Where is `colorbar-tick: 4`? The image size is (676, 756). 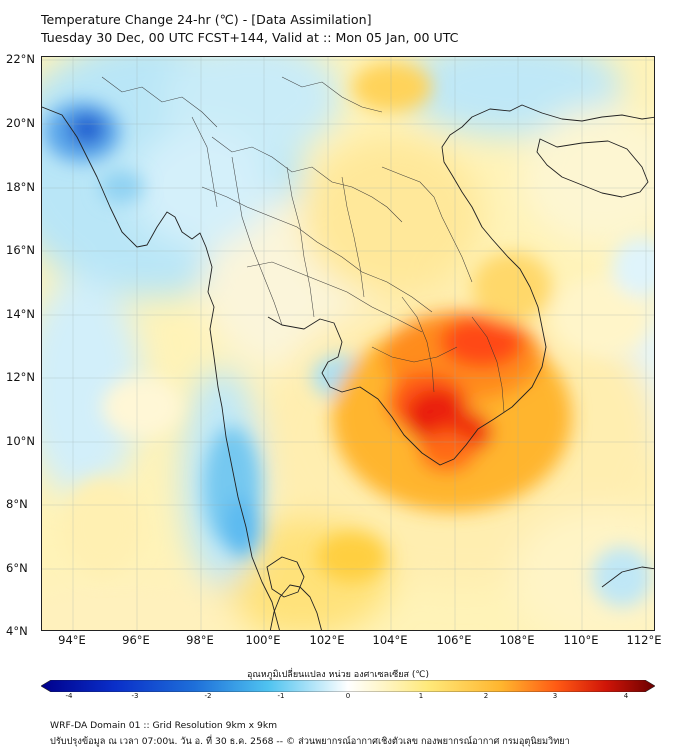
colorbar-tick: 4 is located at coordinates (626, 696).